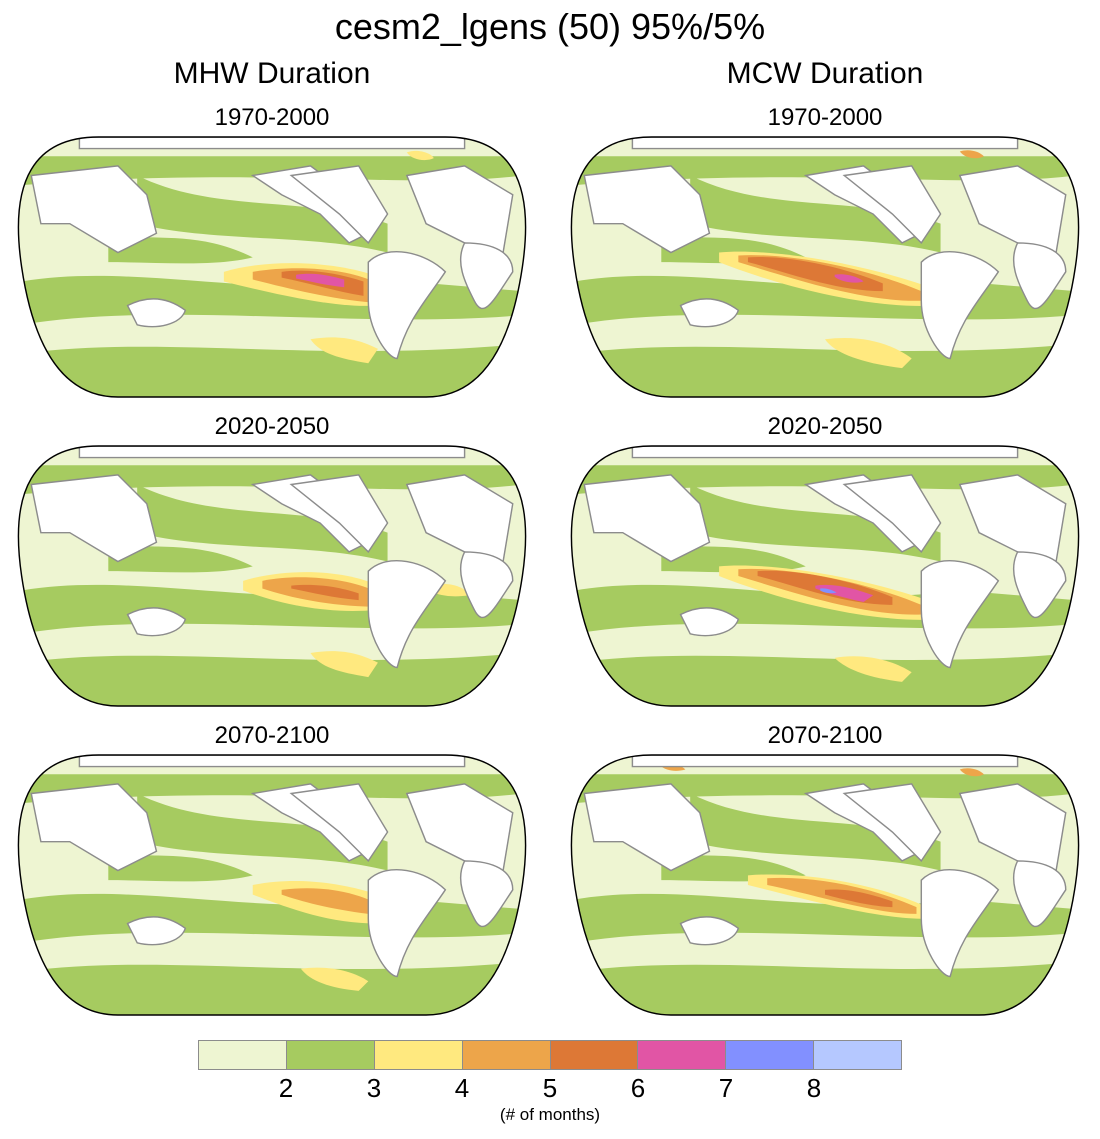 This screenshot has height=1139, width=1100. Describe the element at coordinates (726, 1088) in the screenshot. I see `colorbar-tick-label: 7` at that location.